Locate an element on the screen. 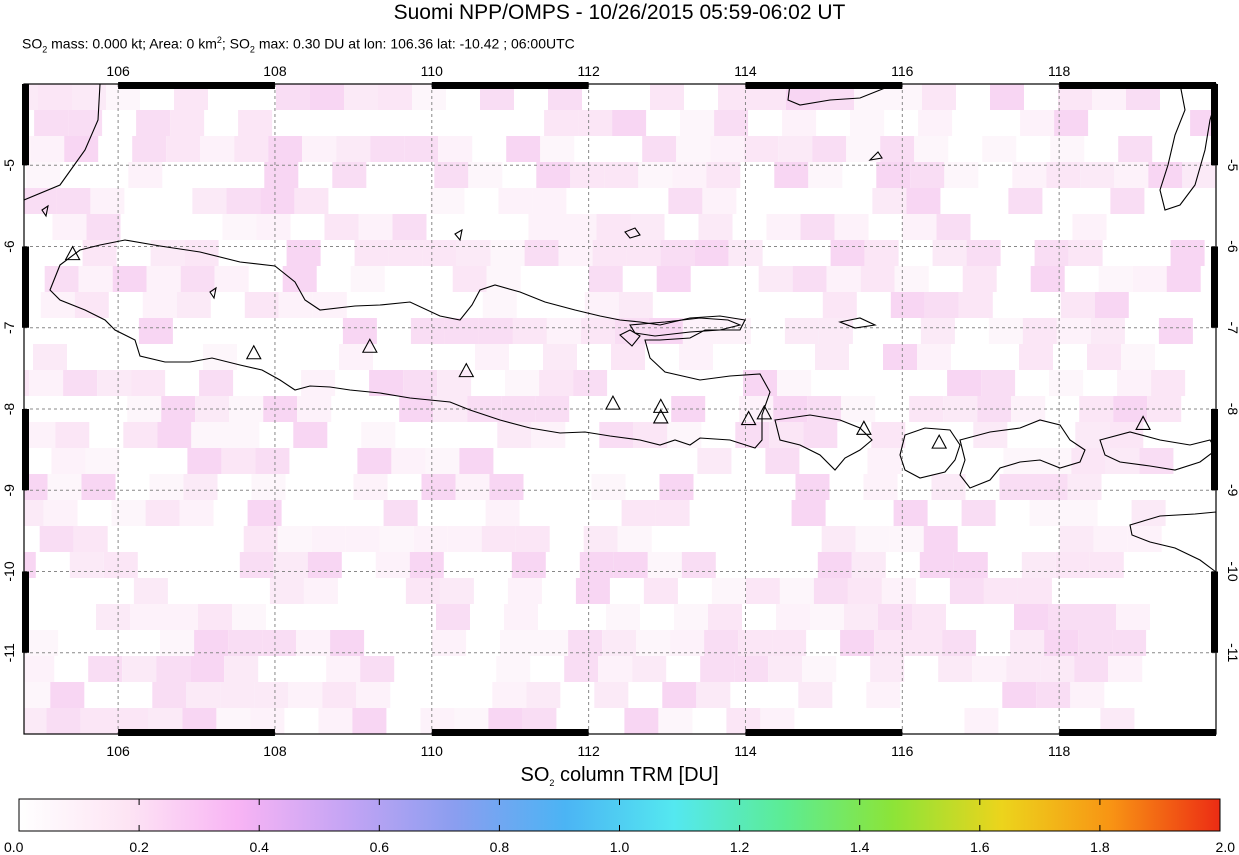 This screenshot has width=1239, height=855. lon-tick-top: 110 is located at coordinates (432, 71).